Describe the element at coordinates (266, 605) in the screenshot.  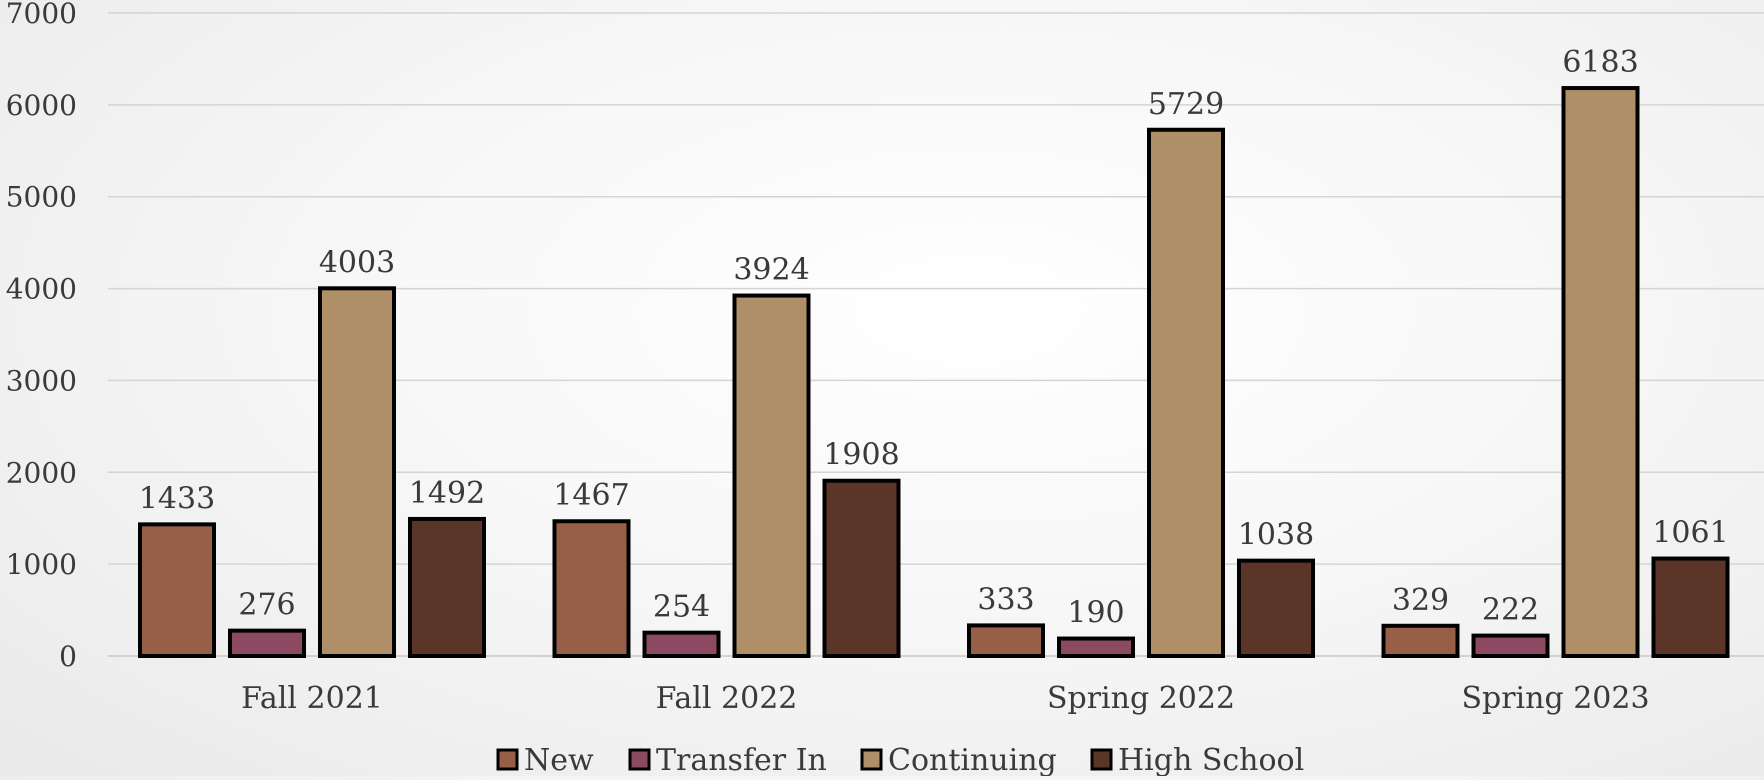
I see `data-label: 276` at that location.